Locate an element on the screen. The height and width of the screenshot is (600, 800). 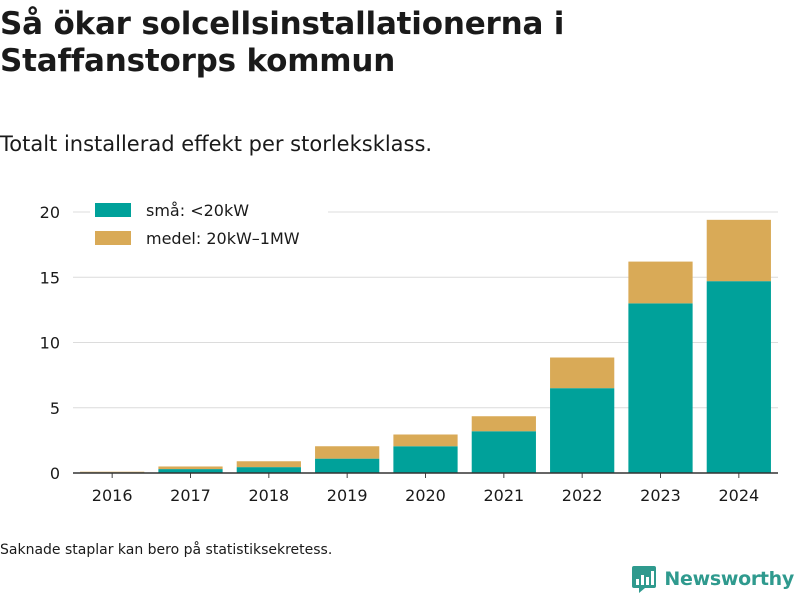
legend: små: <20kW medel: 20kW–1MW is located at coordinates (209, 227).